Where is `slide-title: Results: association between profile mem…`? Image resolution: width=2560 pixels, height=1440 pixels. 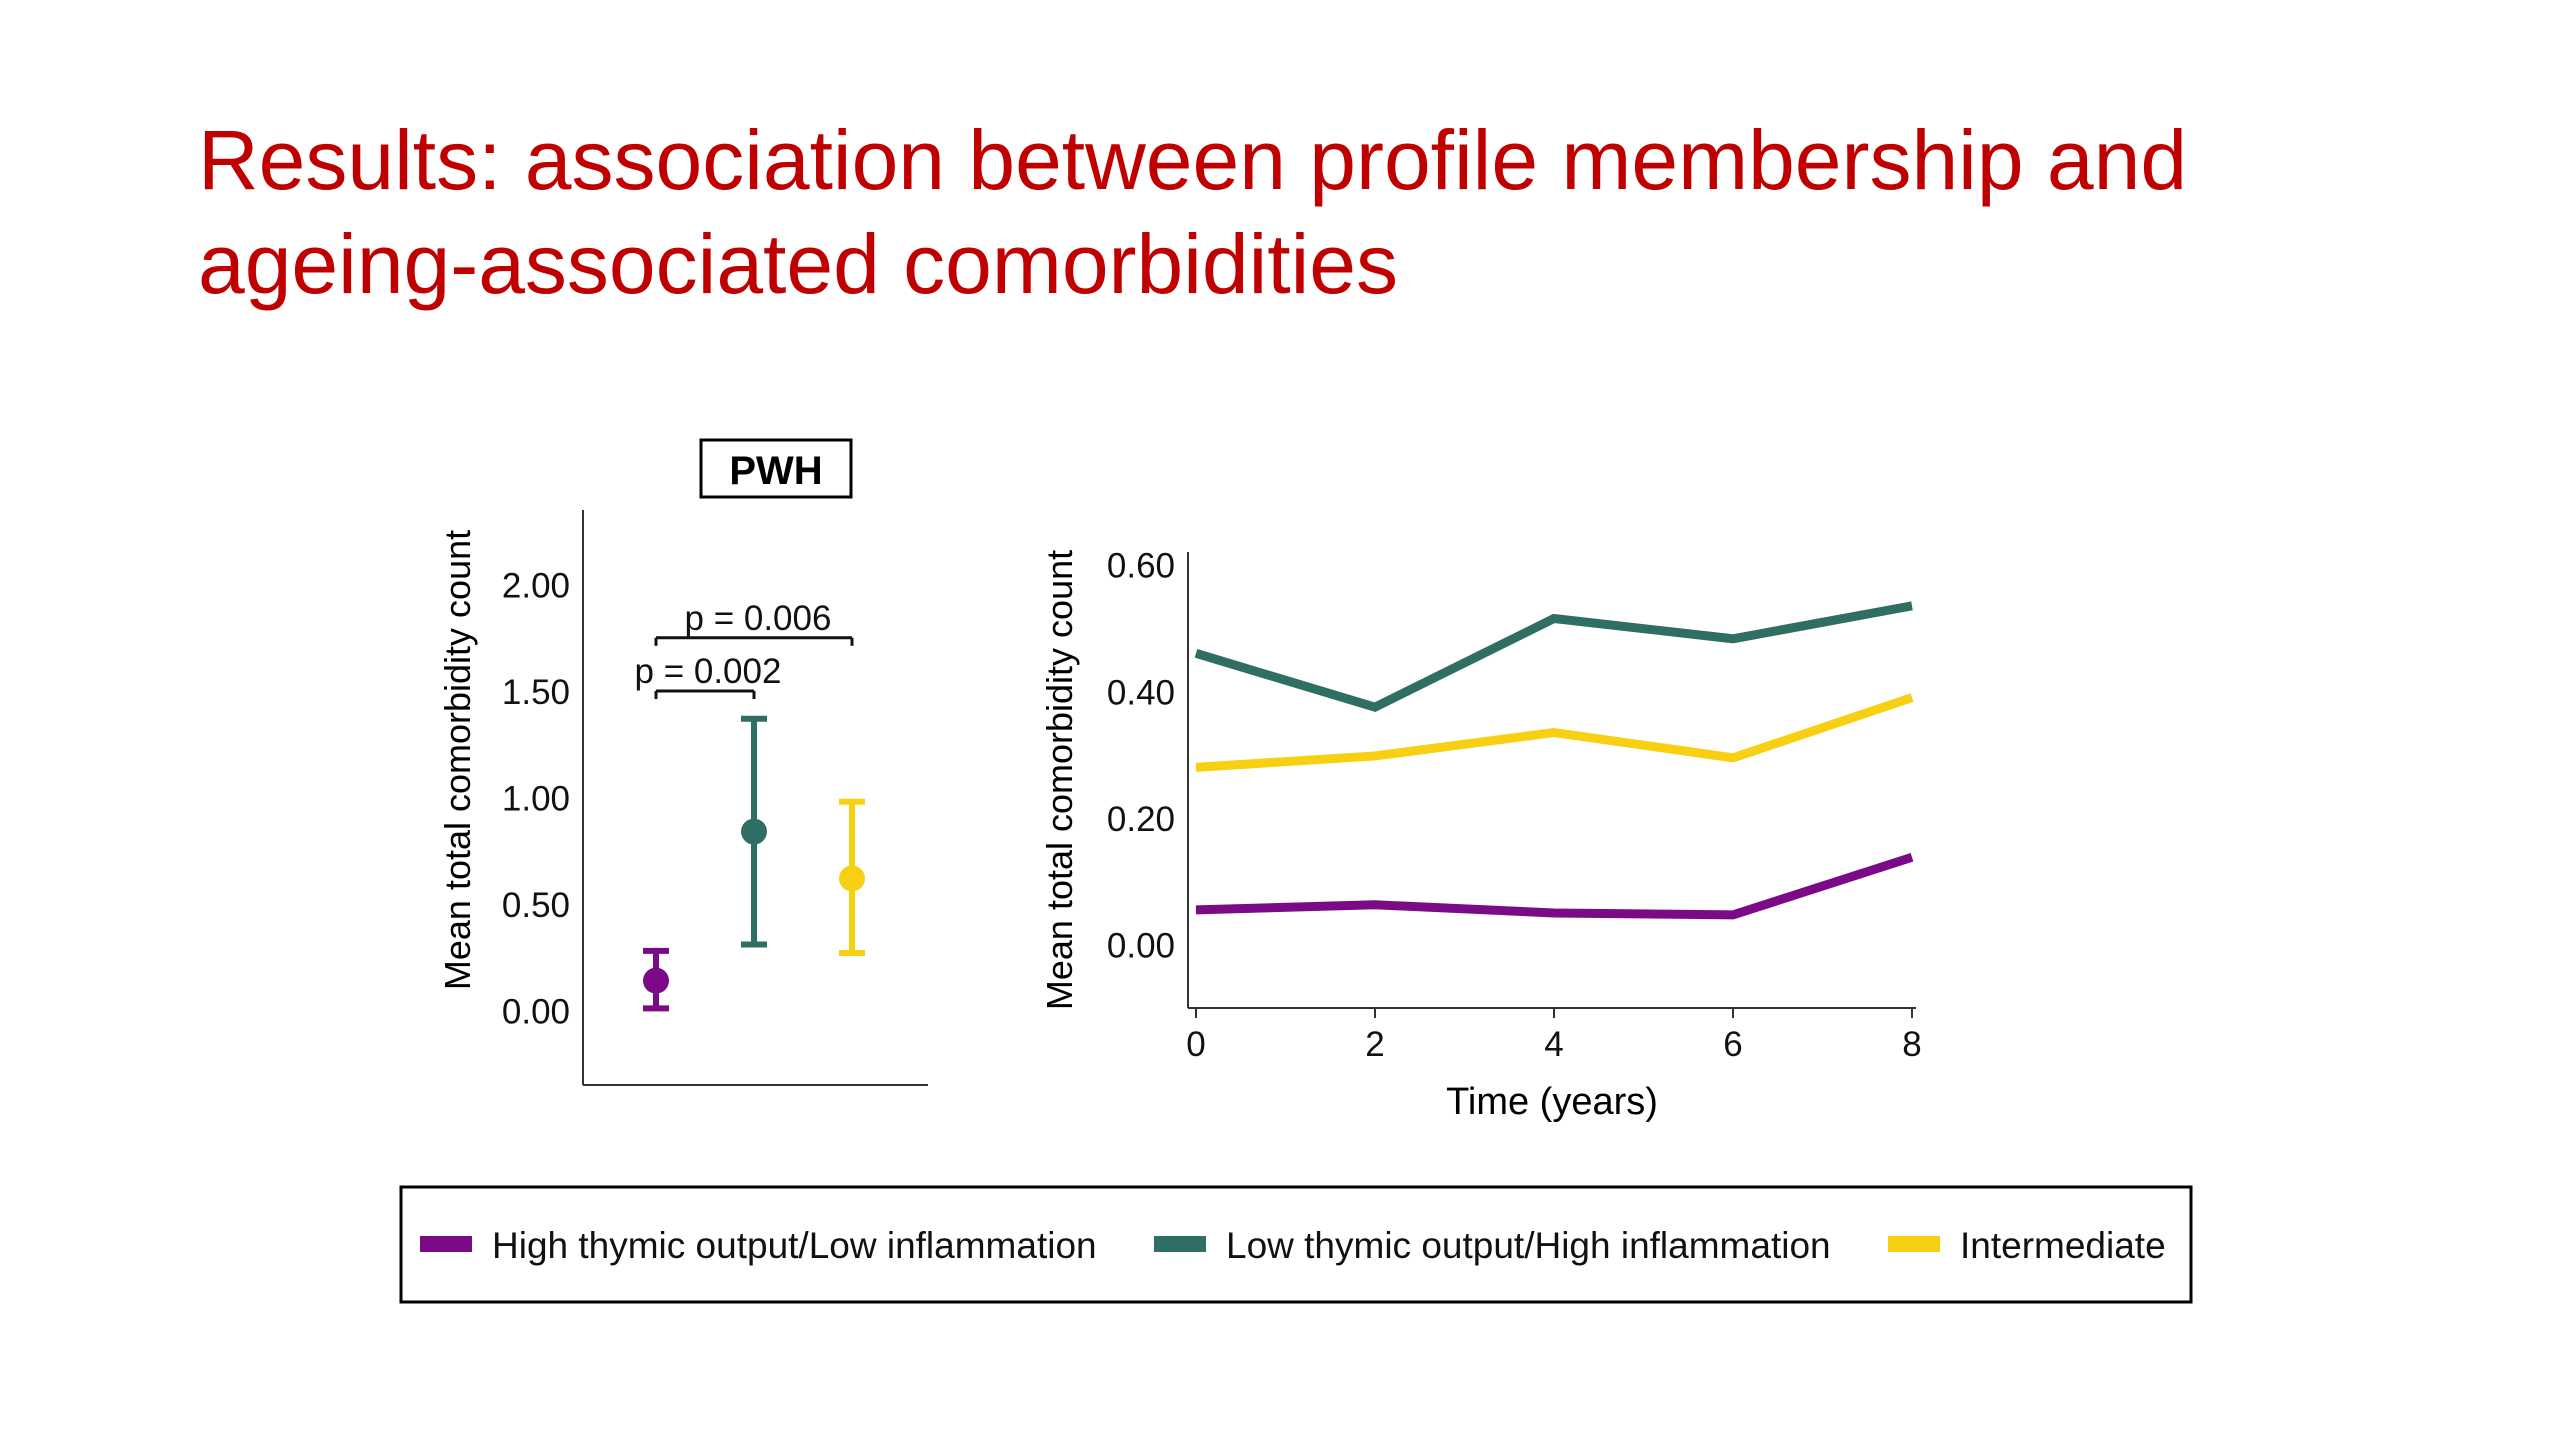 slide-title: Results: association between profile mem… is located at coordinates (1323, 212).